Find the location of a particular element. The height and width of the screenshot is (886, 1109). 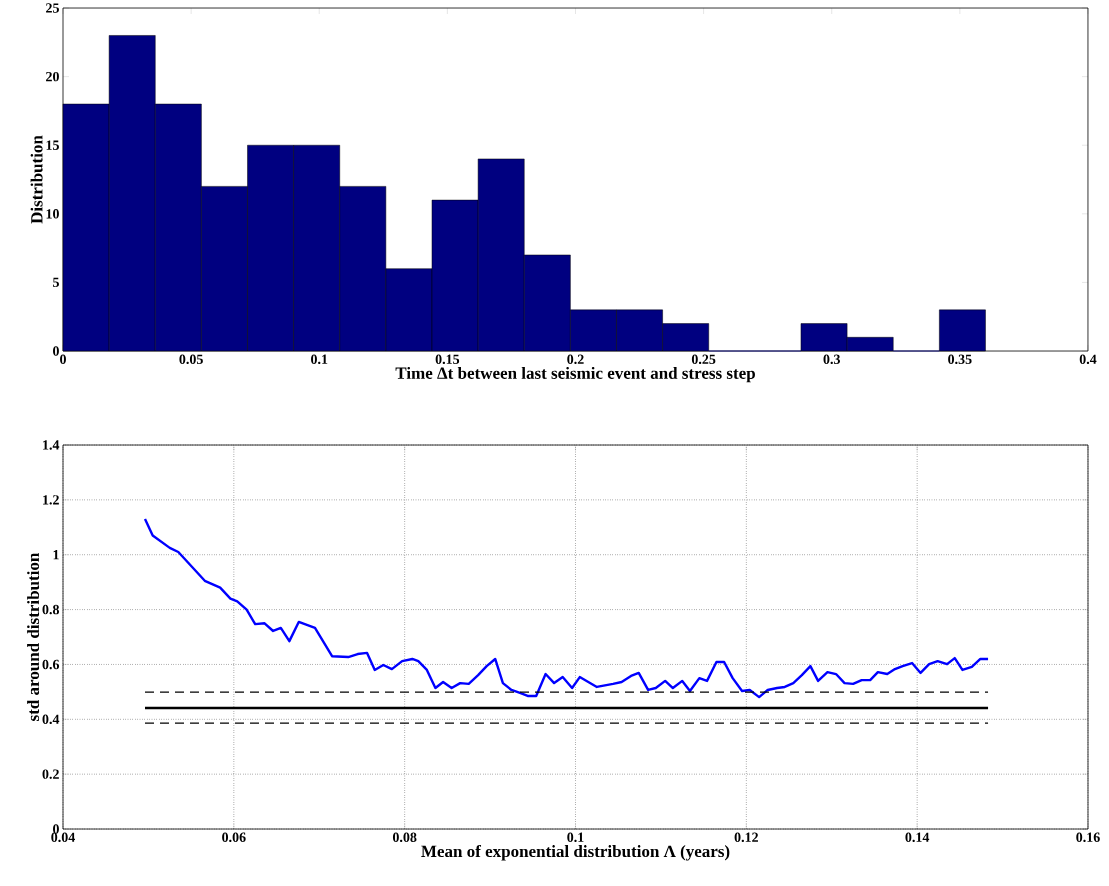

x-tick-label: 0.06 is located at coordinates (234, 837).